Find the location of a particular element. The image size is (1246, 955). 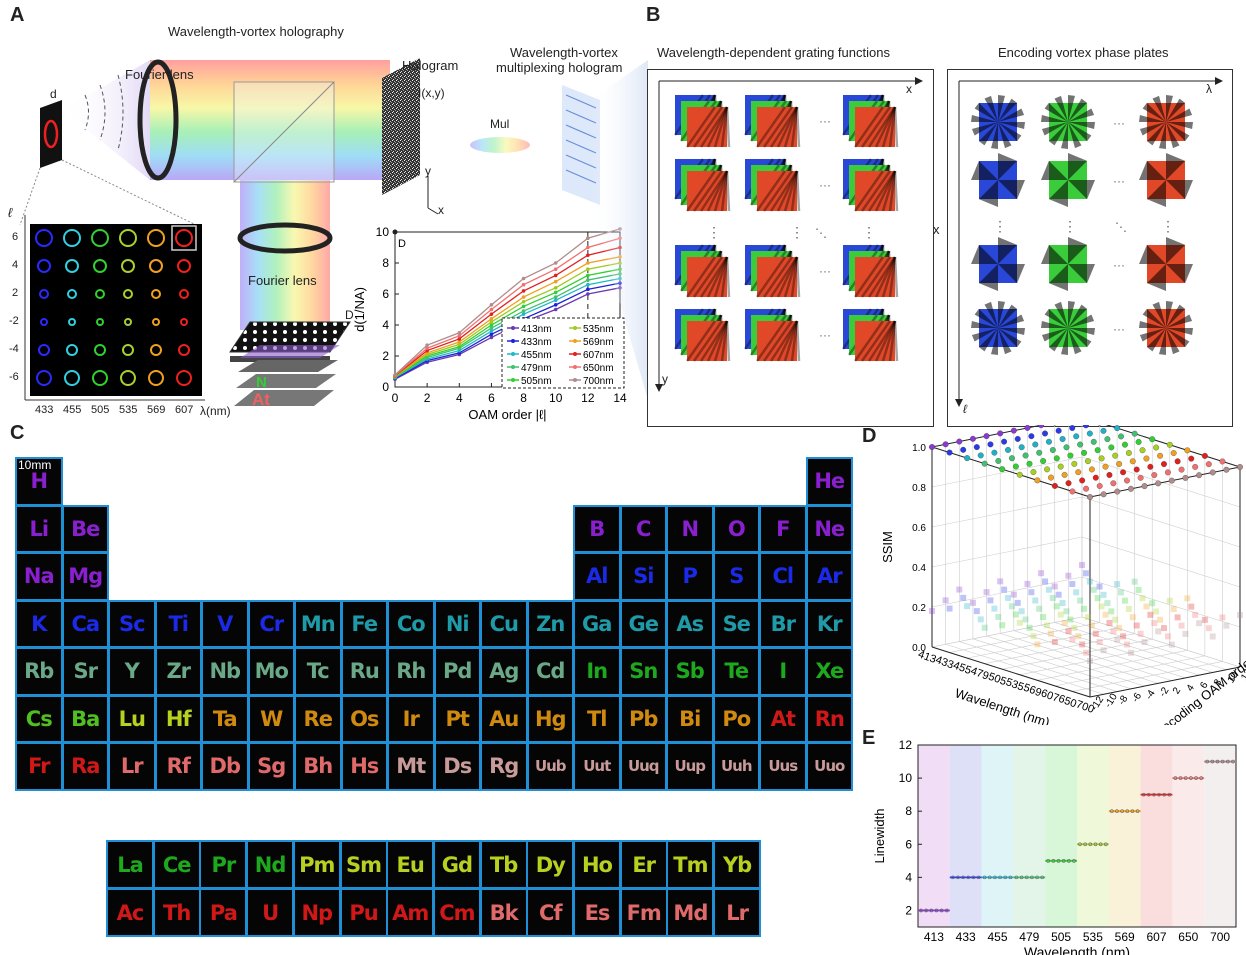

element-cell-xe: Xe is located at coordinates (829, 671).